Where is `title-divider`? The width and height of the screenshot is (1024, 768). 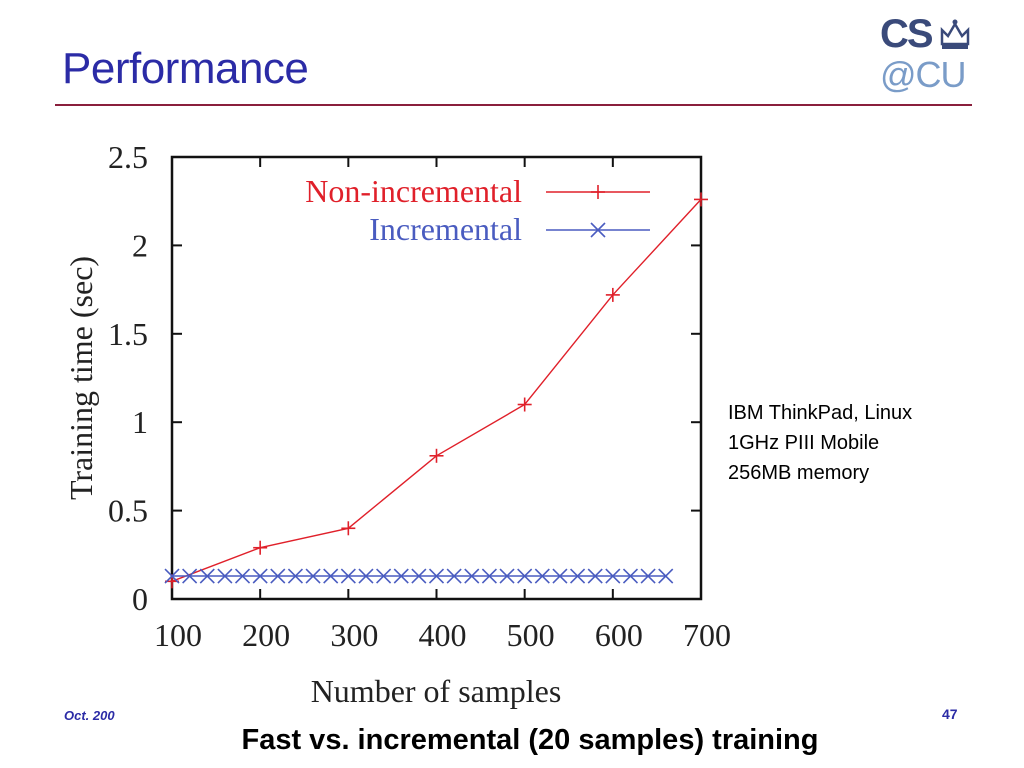 title-divider is located at coordinates (513, 105).